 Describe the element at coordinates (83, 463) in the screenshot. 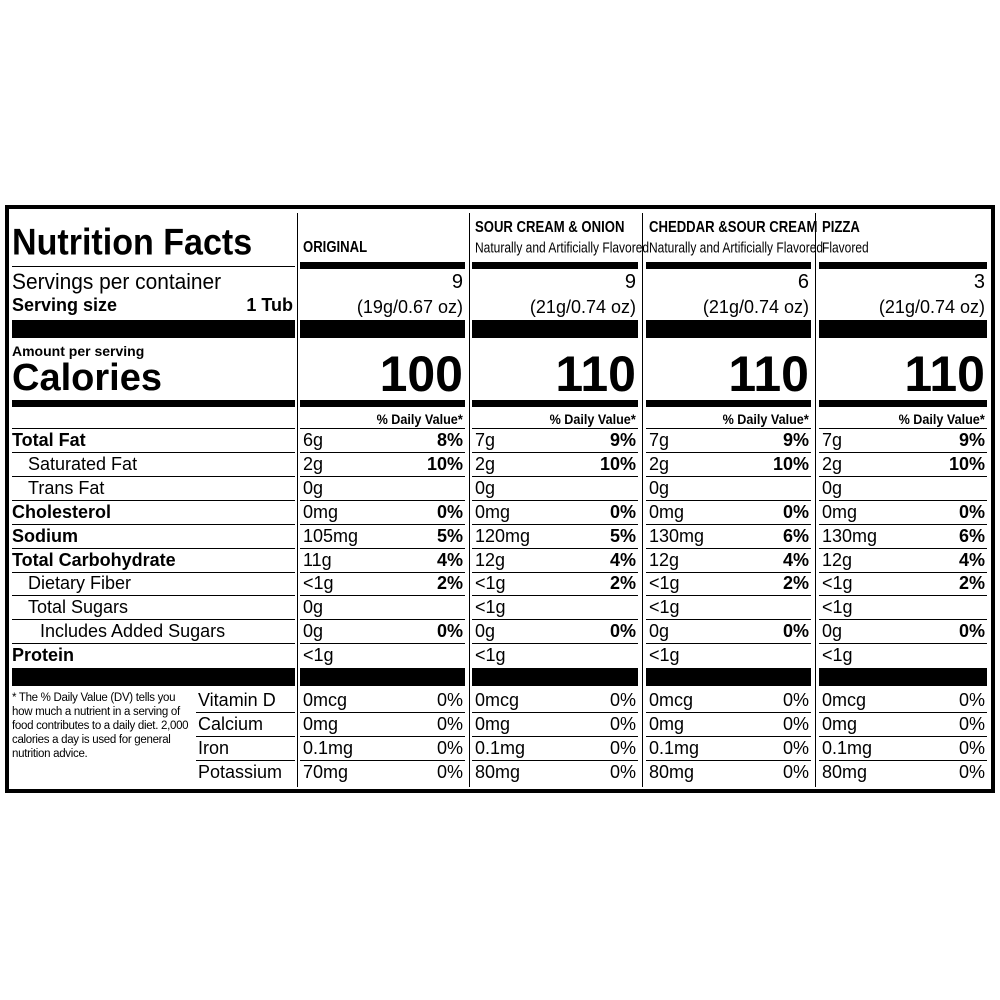

I see `nutrient-label: Saturated Fat` at that location.